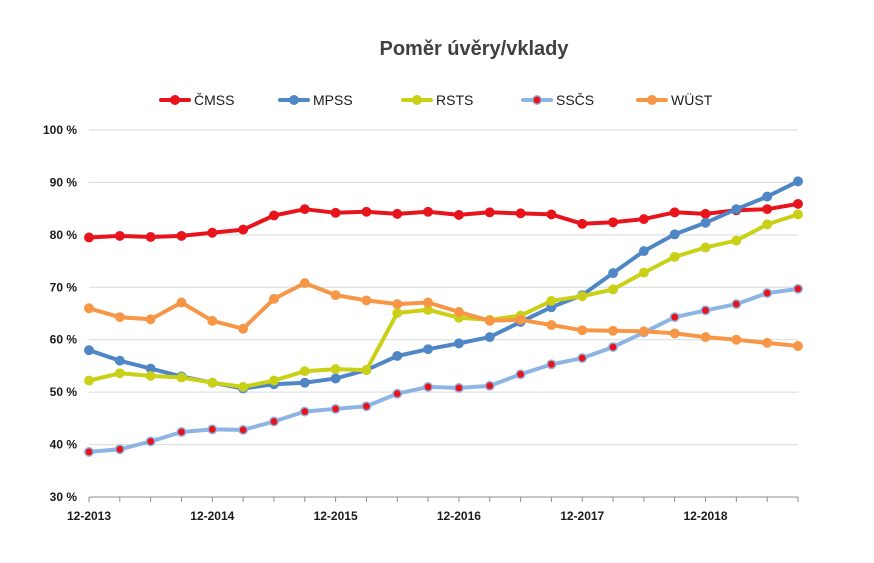  Describe the element at coordinates (336, 516) in the screenshot. I see `x-tick-label: 12-2015` at that location.